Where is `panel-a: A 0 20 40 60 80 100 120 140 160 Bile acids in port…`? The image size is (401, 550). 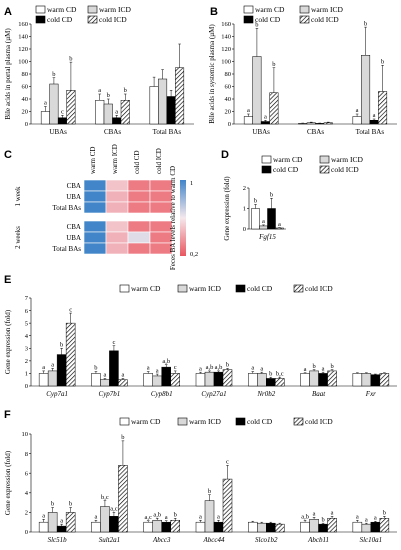
panel-a: A 0 20 40 60 80 100 120 140 160 Bile acids in port… is located at coordinates (99, 70).